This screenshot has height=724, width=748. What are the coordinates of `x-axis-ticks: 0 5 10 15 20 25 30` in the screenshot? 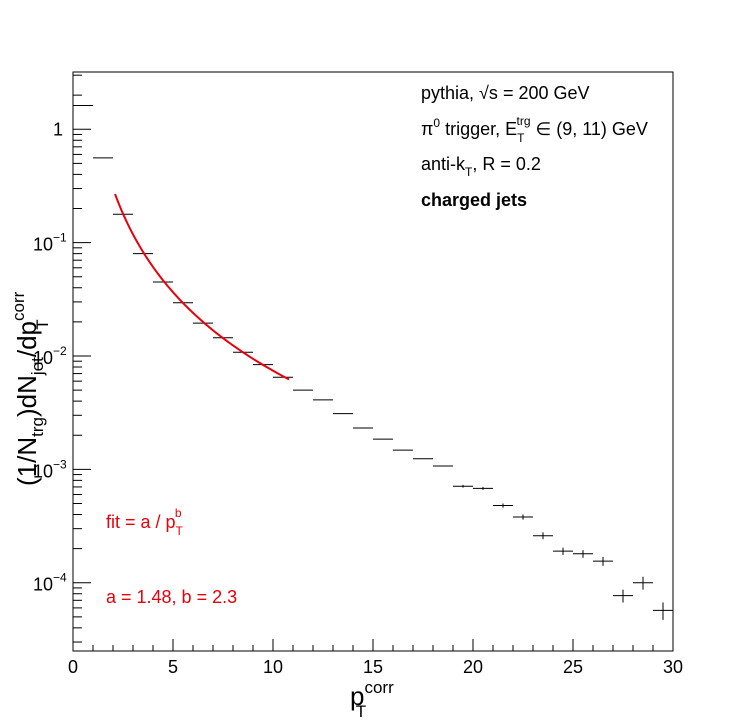 It's located at (375, 658).